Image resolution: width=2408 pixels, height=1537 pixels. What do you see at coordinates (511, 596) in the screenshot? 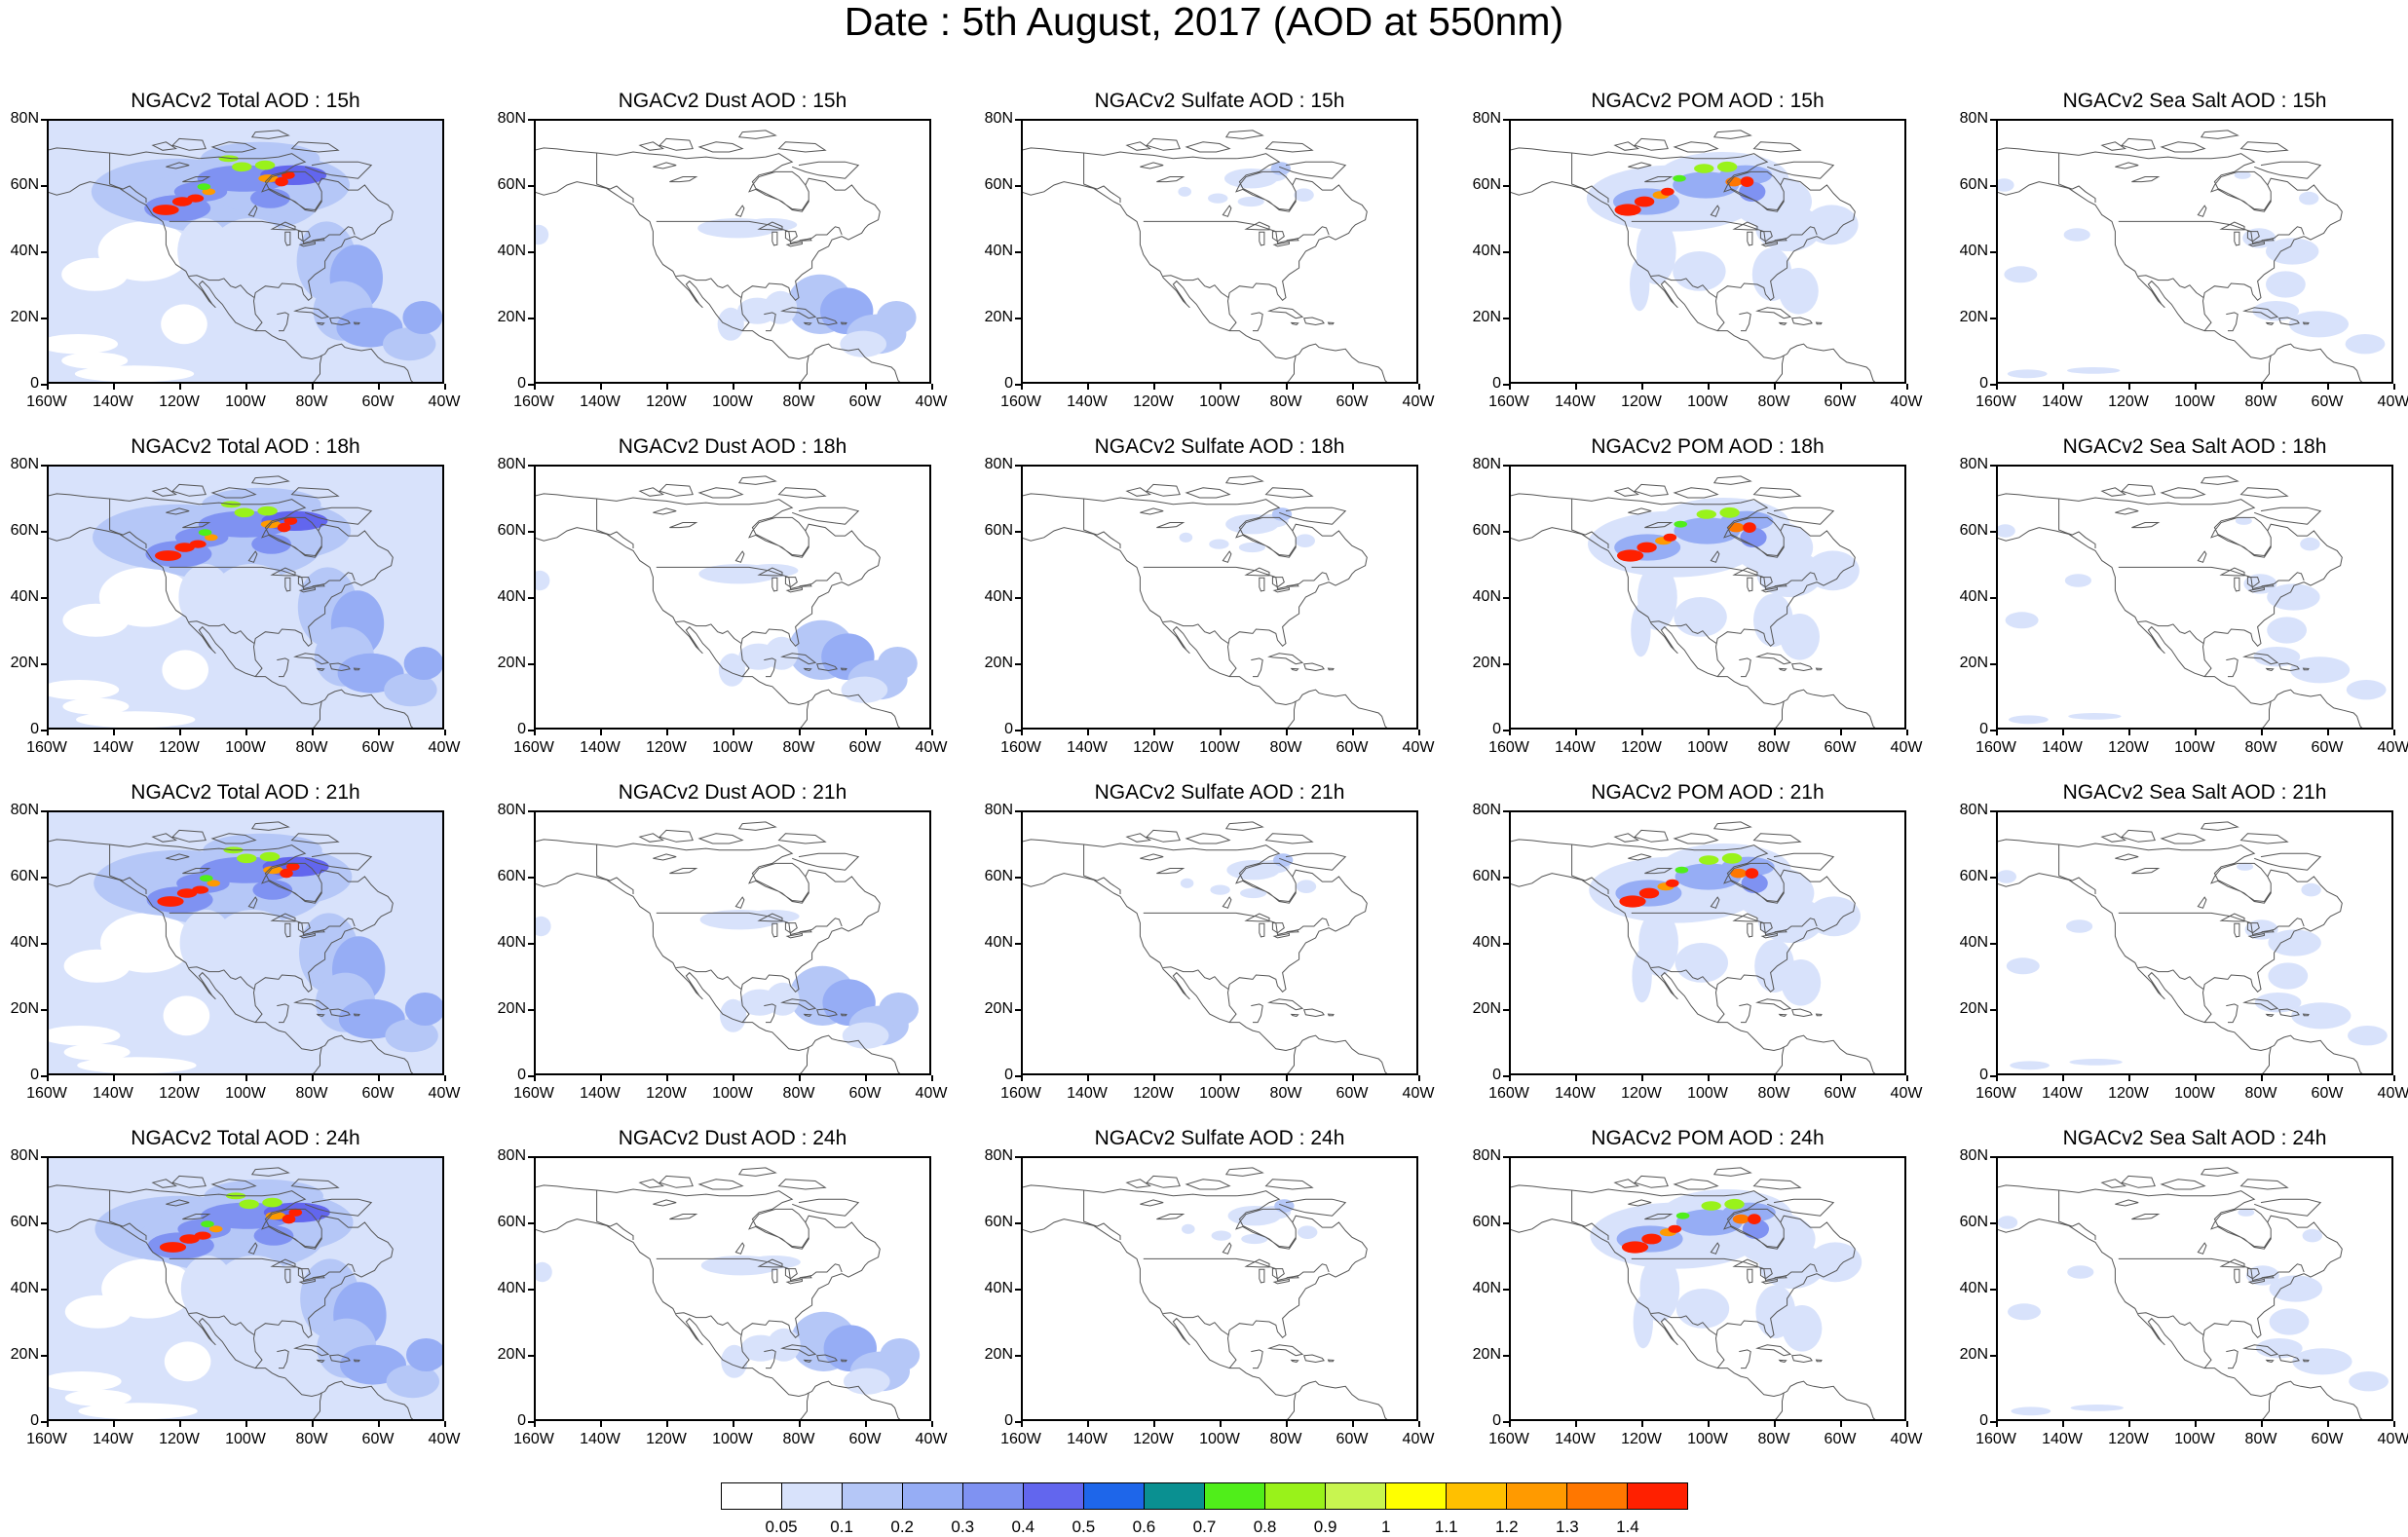
I see `lat-tick-label: 40N` at bounding box center [511, 596].